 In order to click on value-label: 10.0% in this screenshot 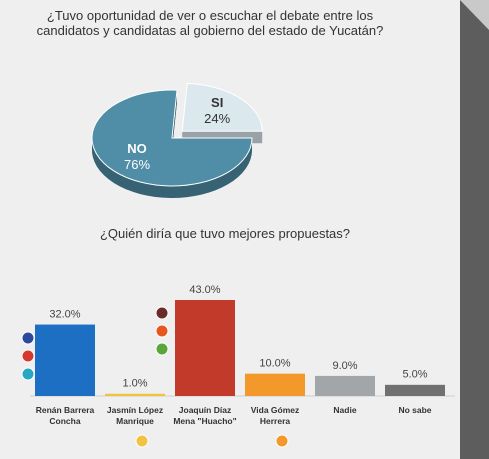, I will do `click(274, 364)`.